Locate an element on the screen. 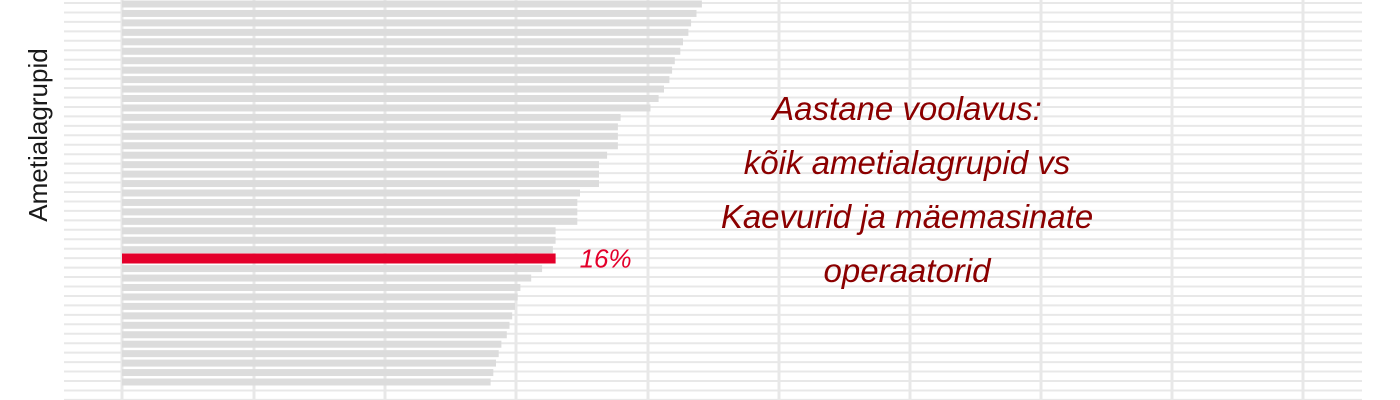 This screenshot has width=1400, height=400. highlight-bar is located at coordinates (339, 258).